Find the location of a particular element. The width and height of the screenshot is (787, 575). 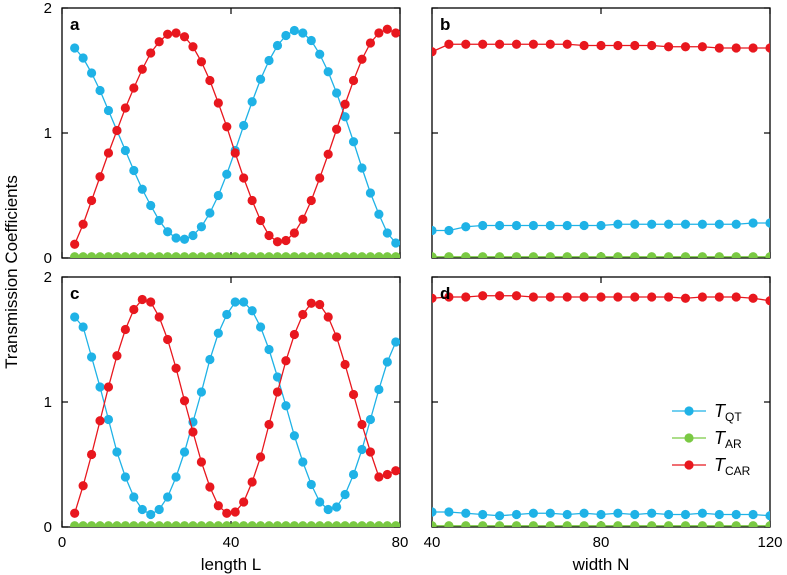

legend-label-AR: TAR is located at coordinates (728, 439).